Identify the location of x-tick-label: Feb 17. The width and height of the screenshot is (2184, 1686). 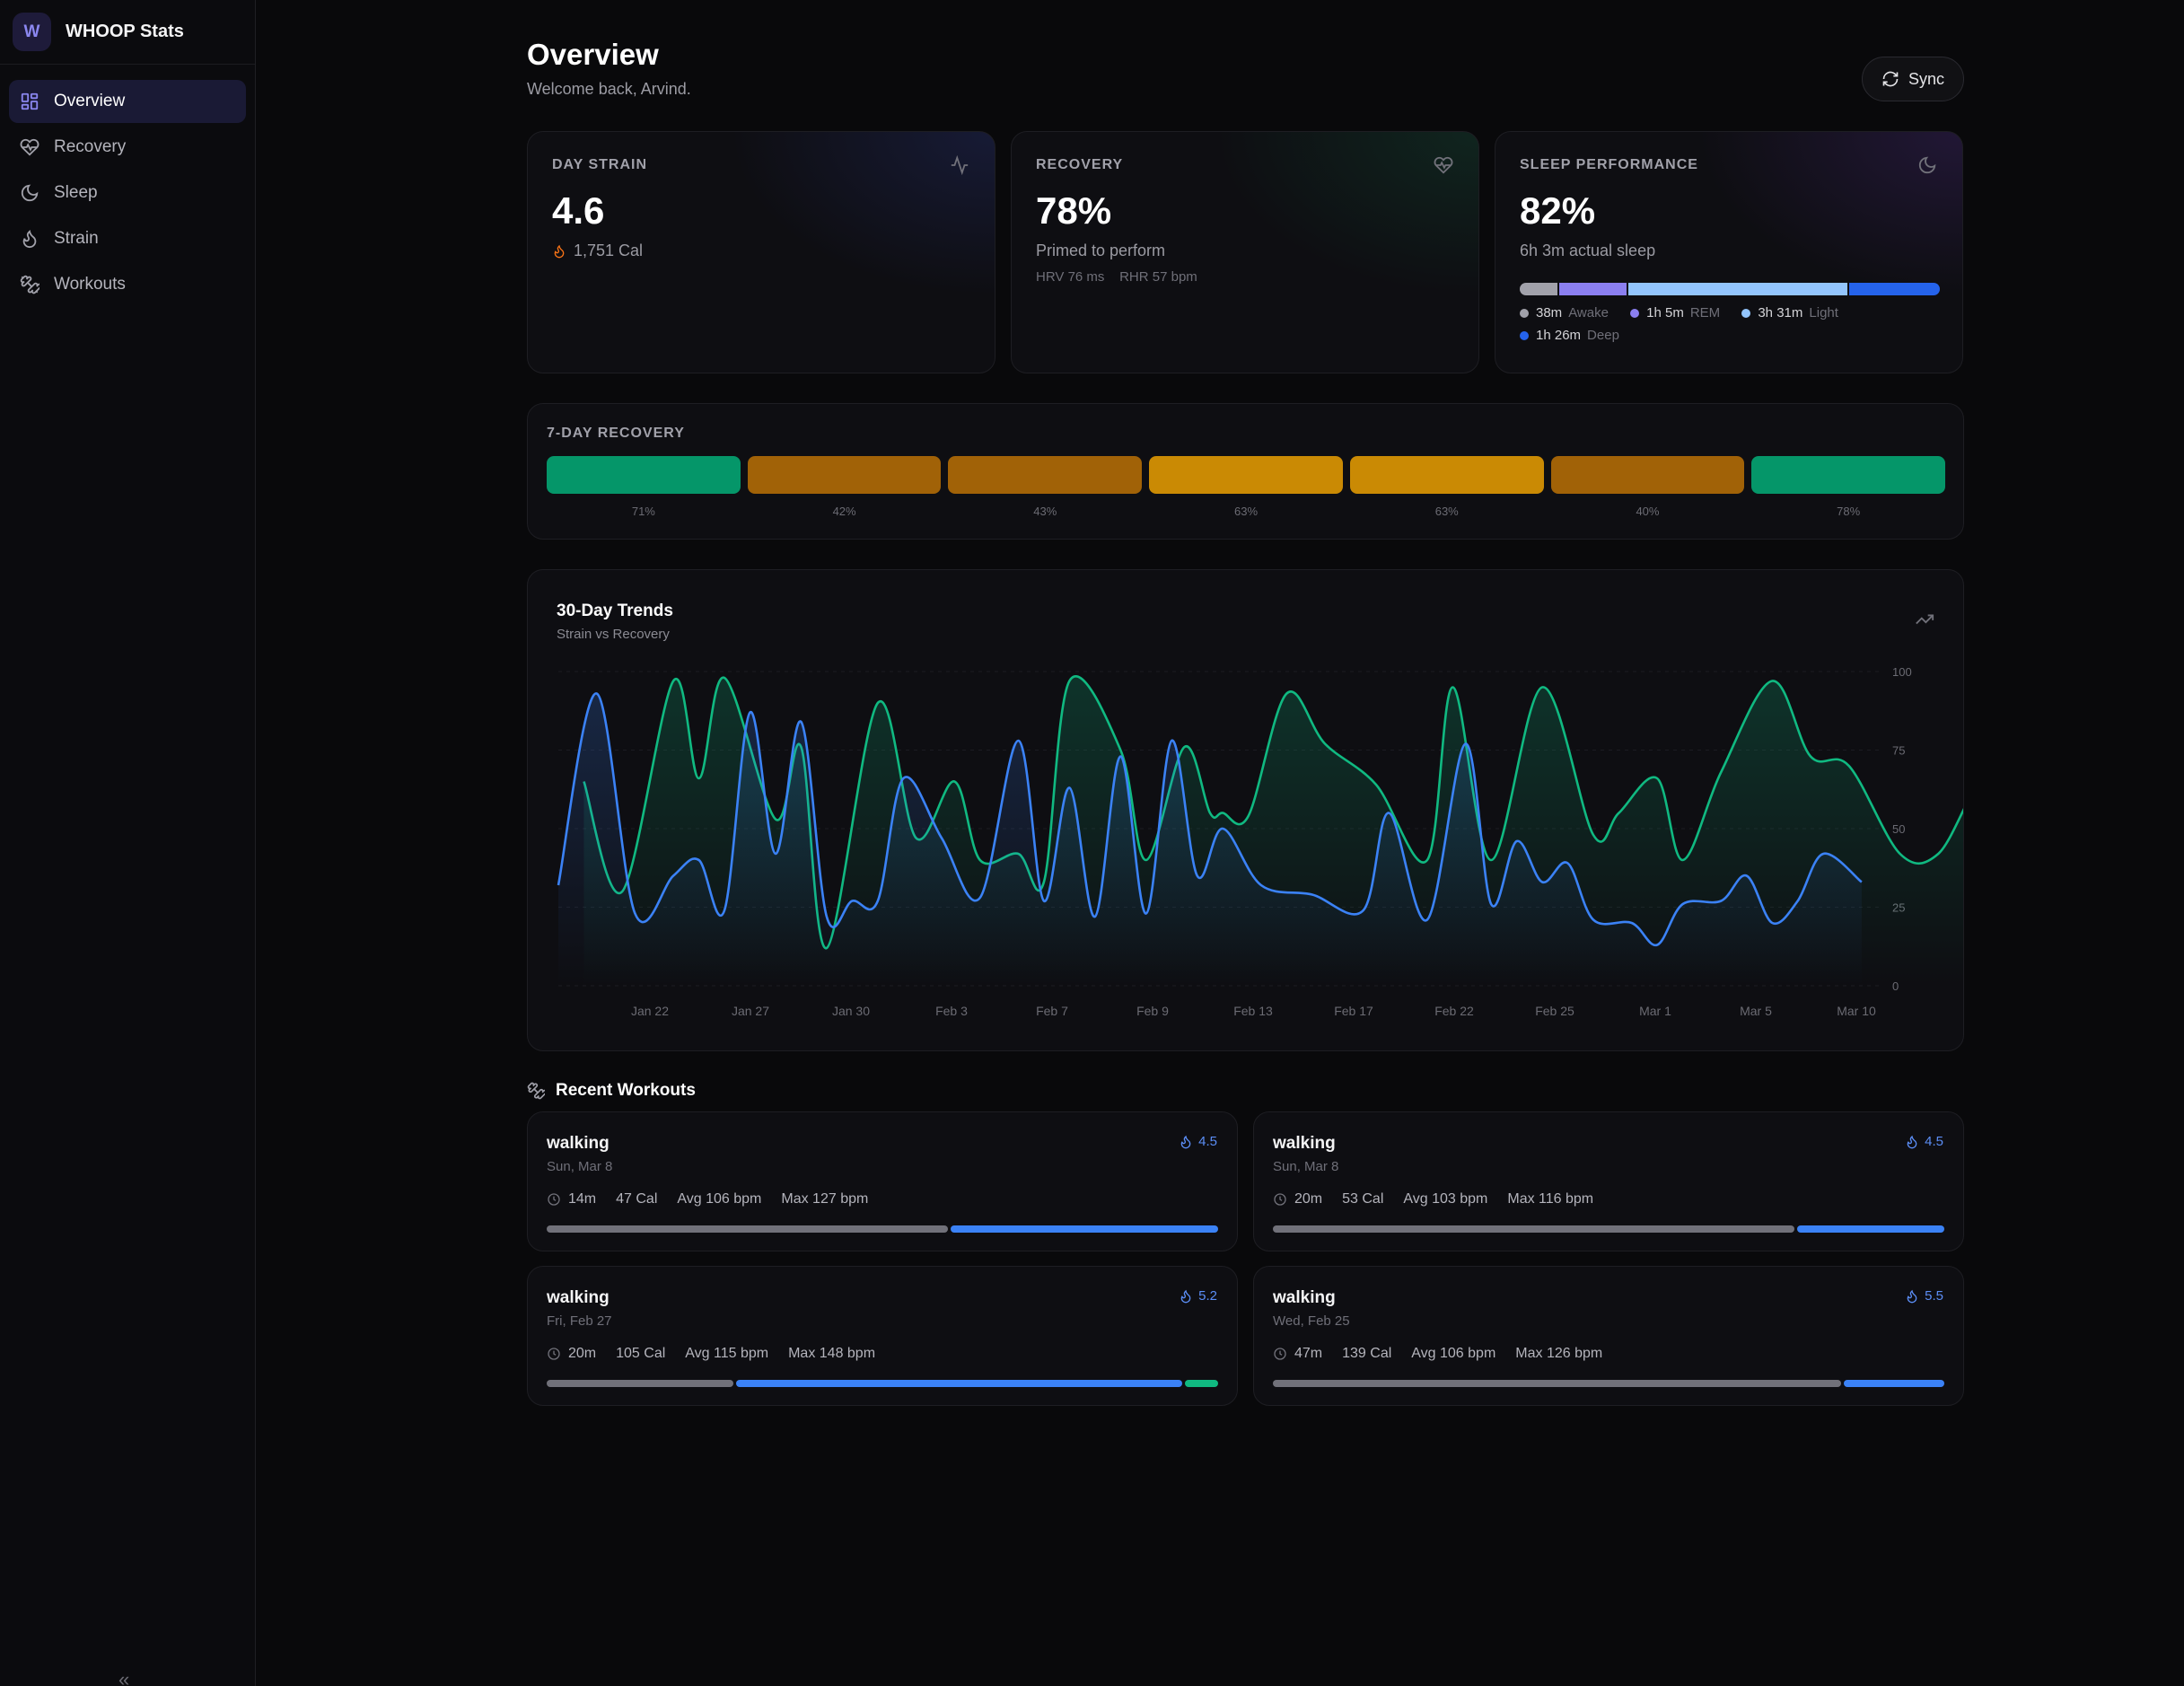
(1353, 1011).